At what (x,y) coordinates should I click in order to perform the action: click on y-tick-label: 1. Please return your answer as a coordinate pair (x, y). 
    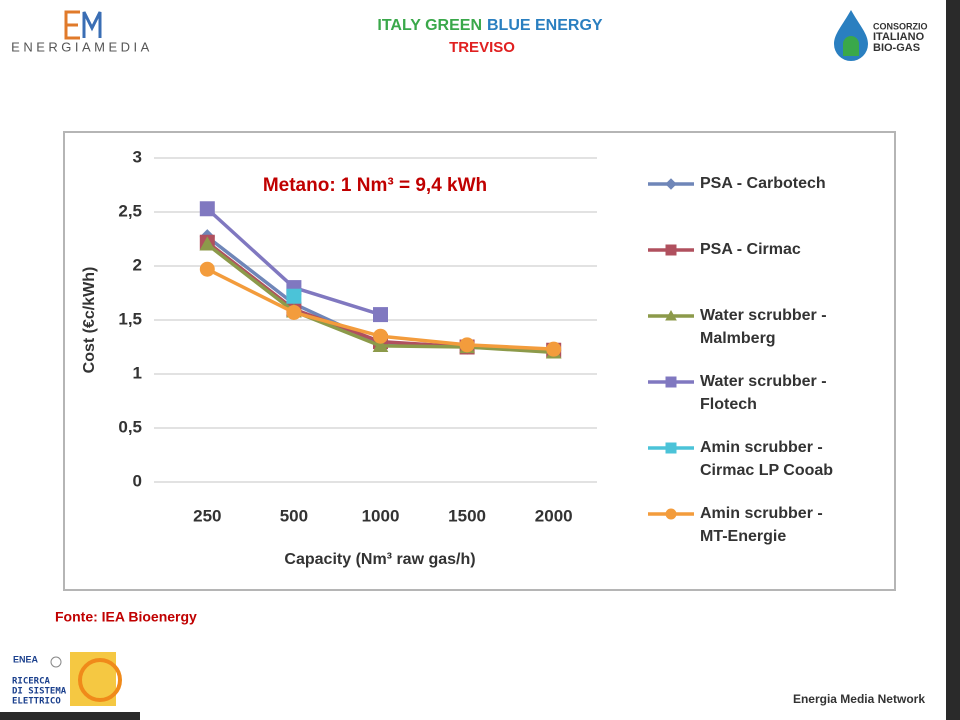
    Looking at the image, I should click on (137, 372).